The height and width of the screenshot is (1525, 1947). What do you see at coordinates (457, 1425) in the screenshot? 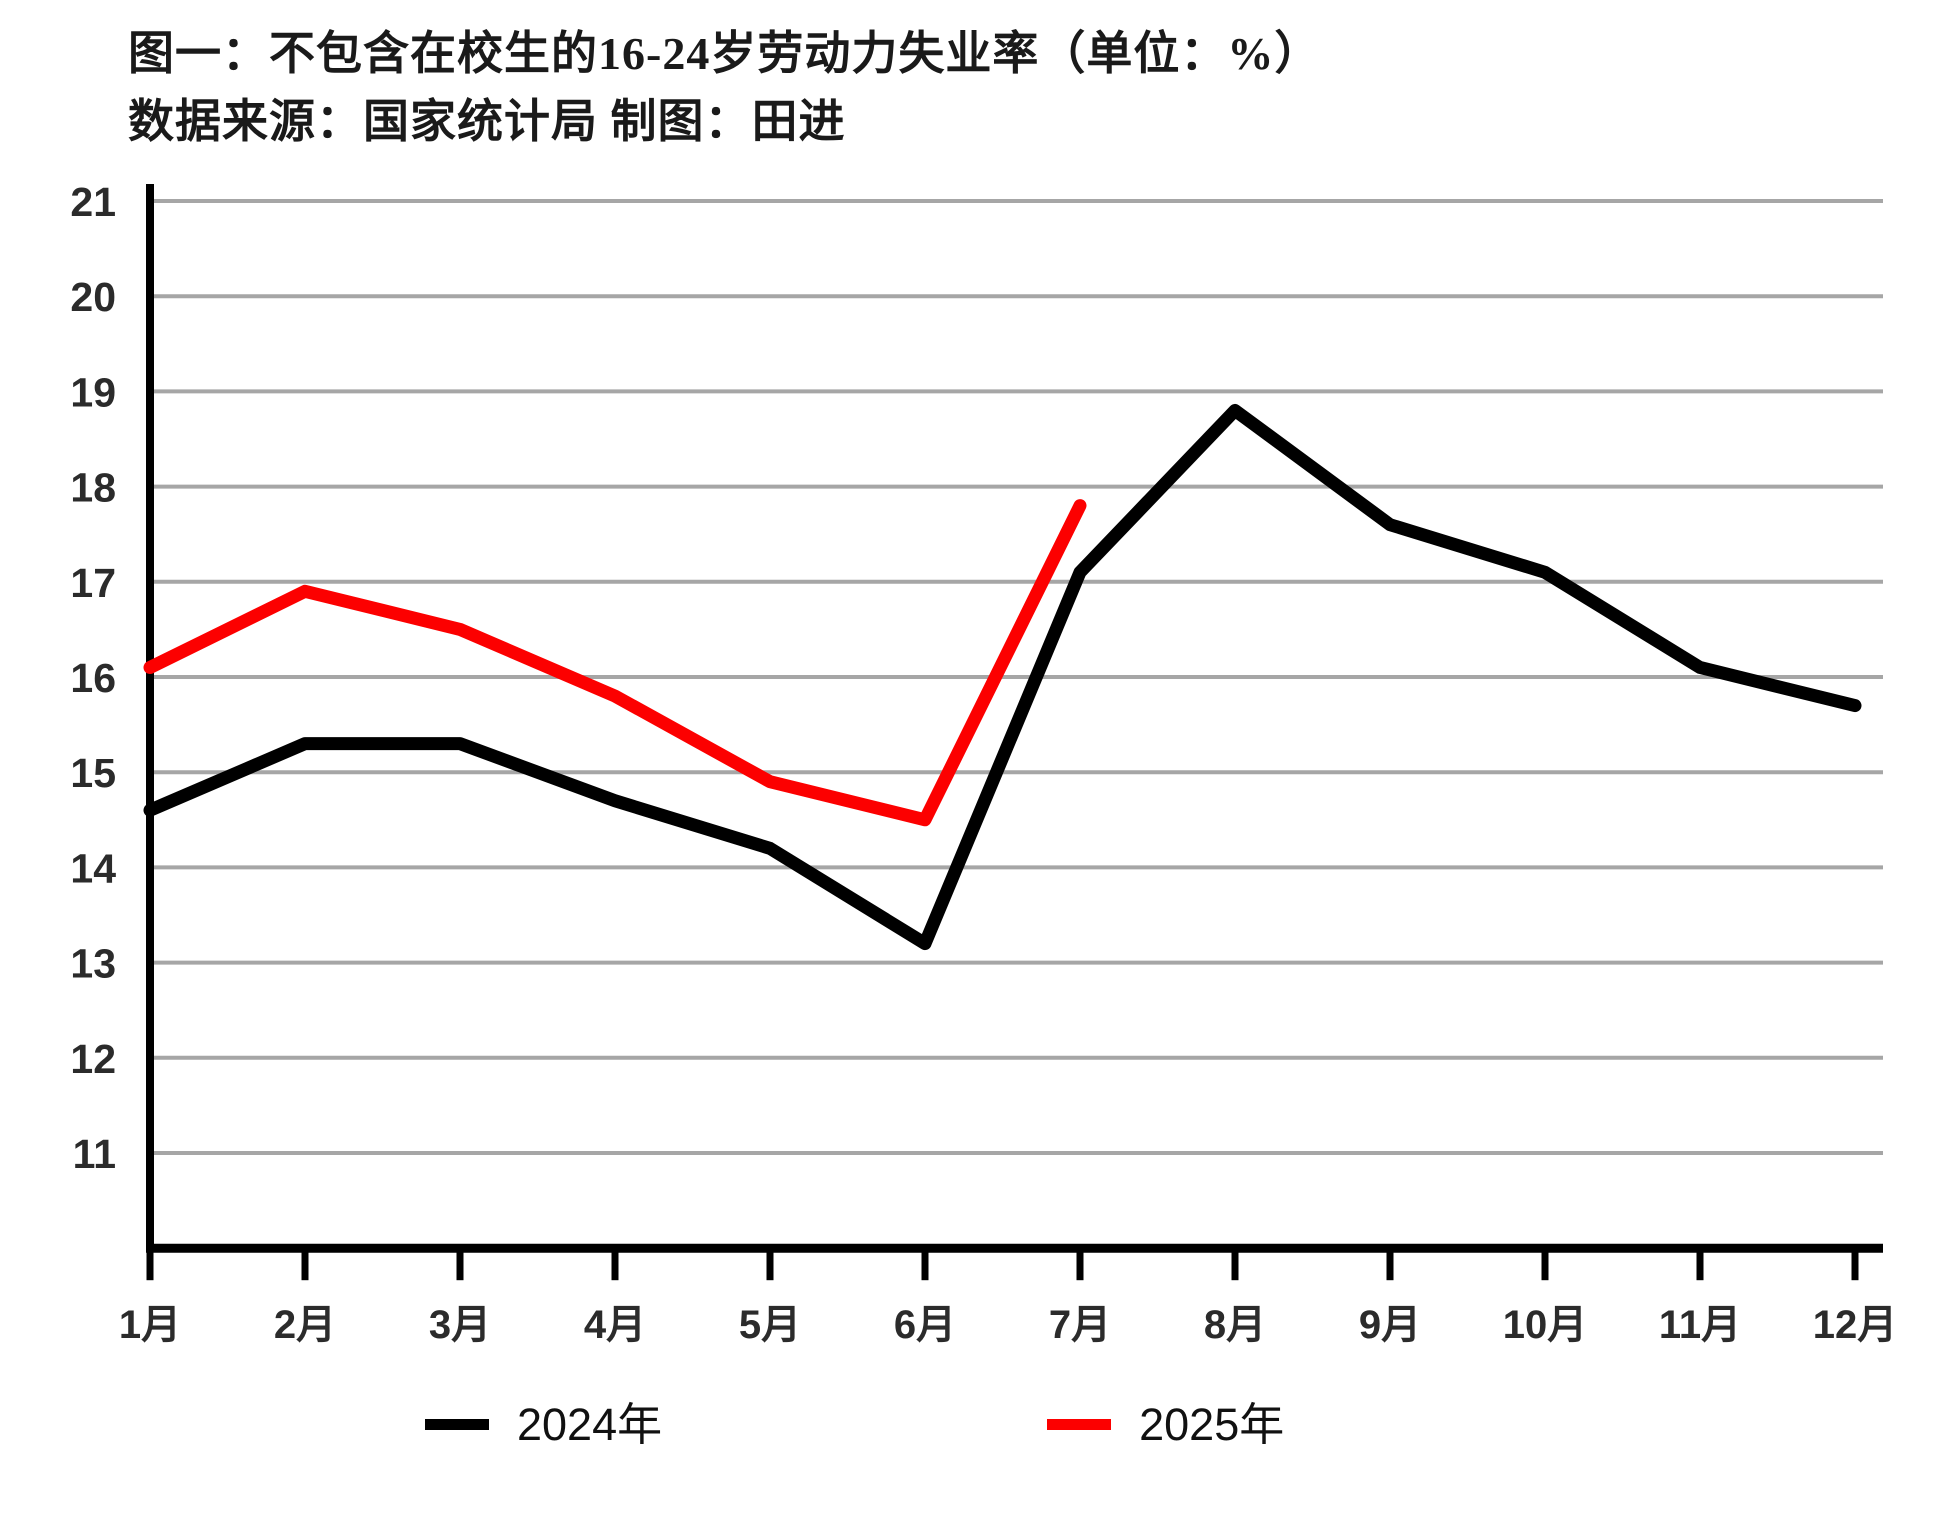
I see `legend-swatch-2024` at bounding box center [457, 1425].